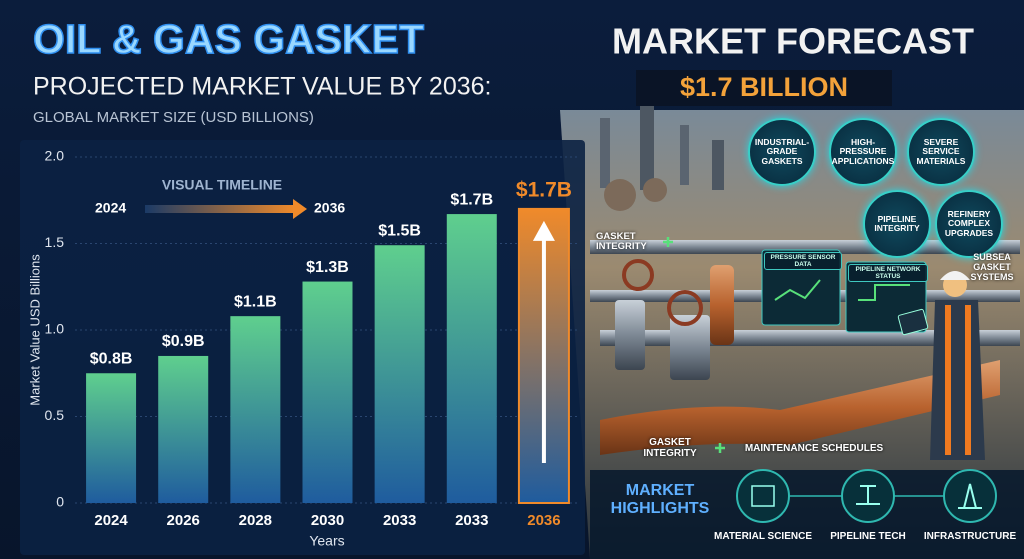 The image size is (1024, 559). What do you see at coordinates (941, 152) in the screenshot?
I see `feature-bubble: SEVERE SERVICE MATERIALS` at bounding box center [941, 152].